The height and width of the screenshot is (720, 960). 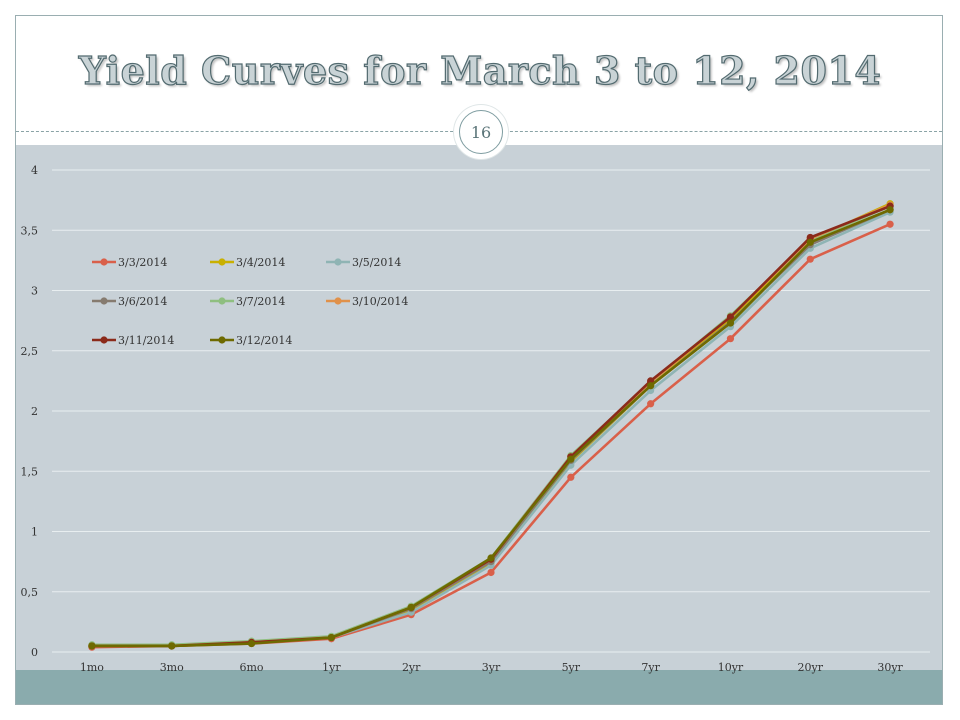 I want to click on y-tick-label: 1,5, so click(x=30, y=471).